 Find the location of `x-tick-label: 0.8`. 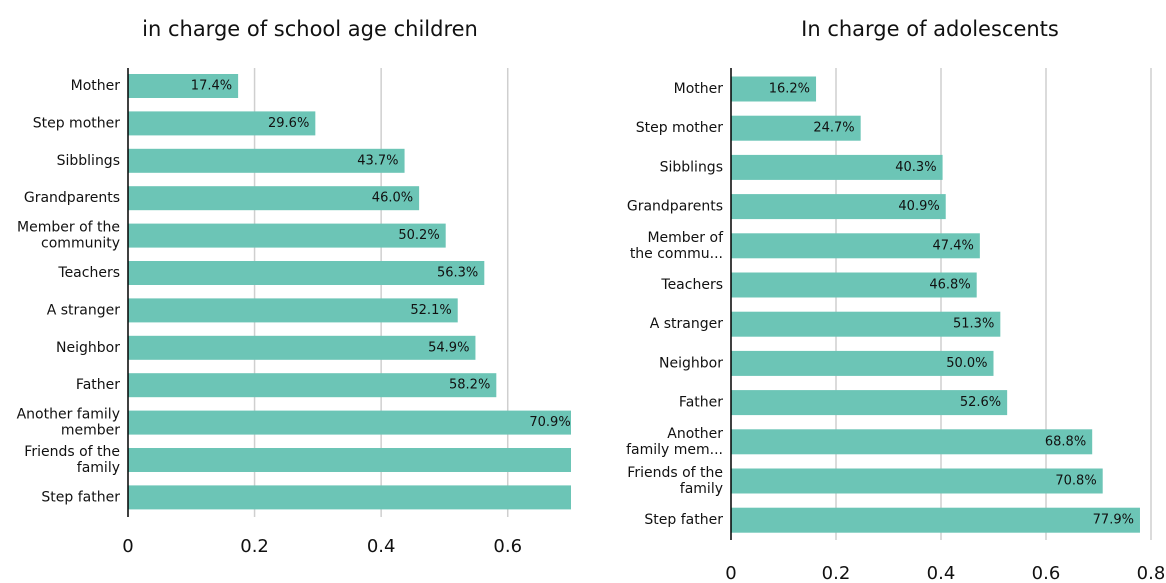

x-tick-label: 0.8 is located at coordinates (1151, 573).